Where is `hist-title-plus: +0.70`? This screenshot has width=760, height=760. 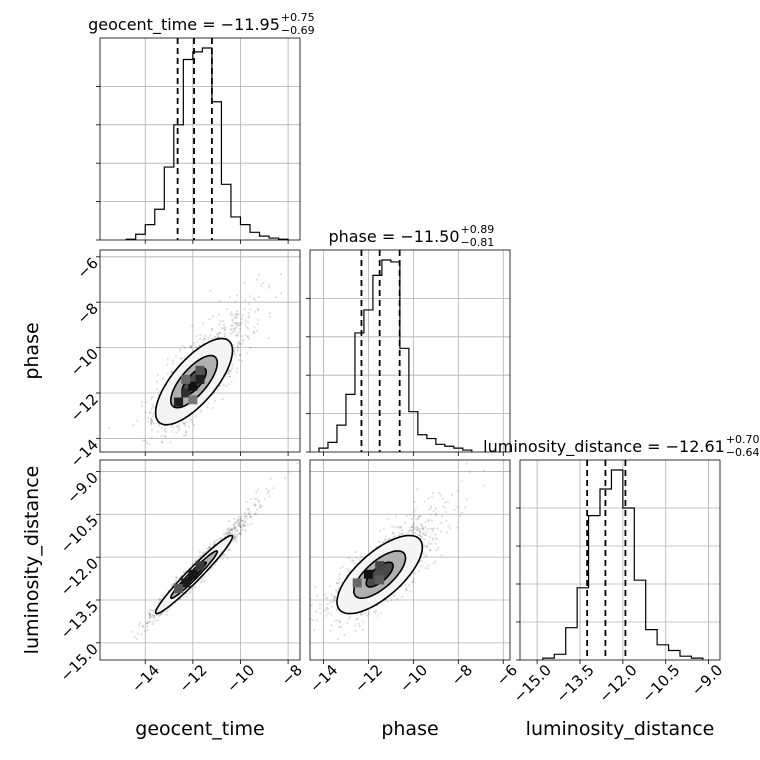
hist-title-plus: +0.70 is located at coordinates (743, 439).